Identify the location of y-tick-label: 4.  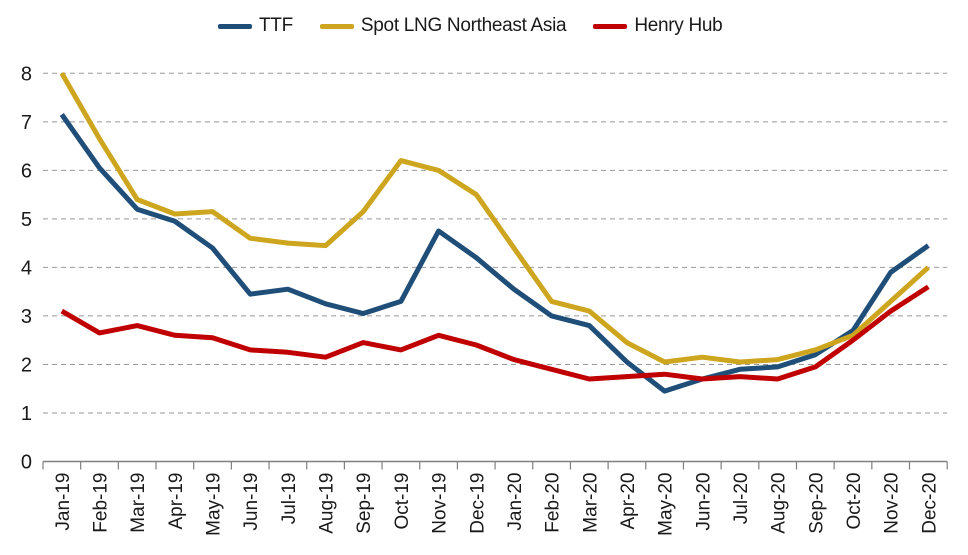
(26, 268).